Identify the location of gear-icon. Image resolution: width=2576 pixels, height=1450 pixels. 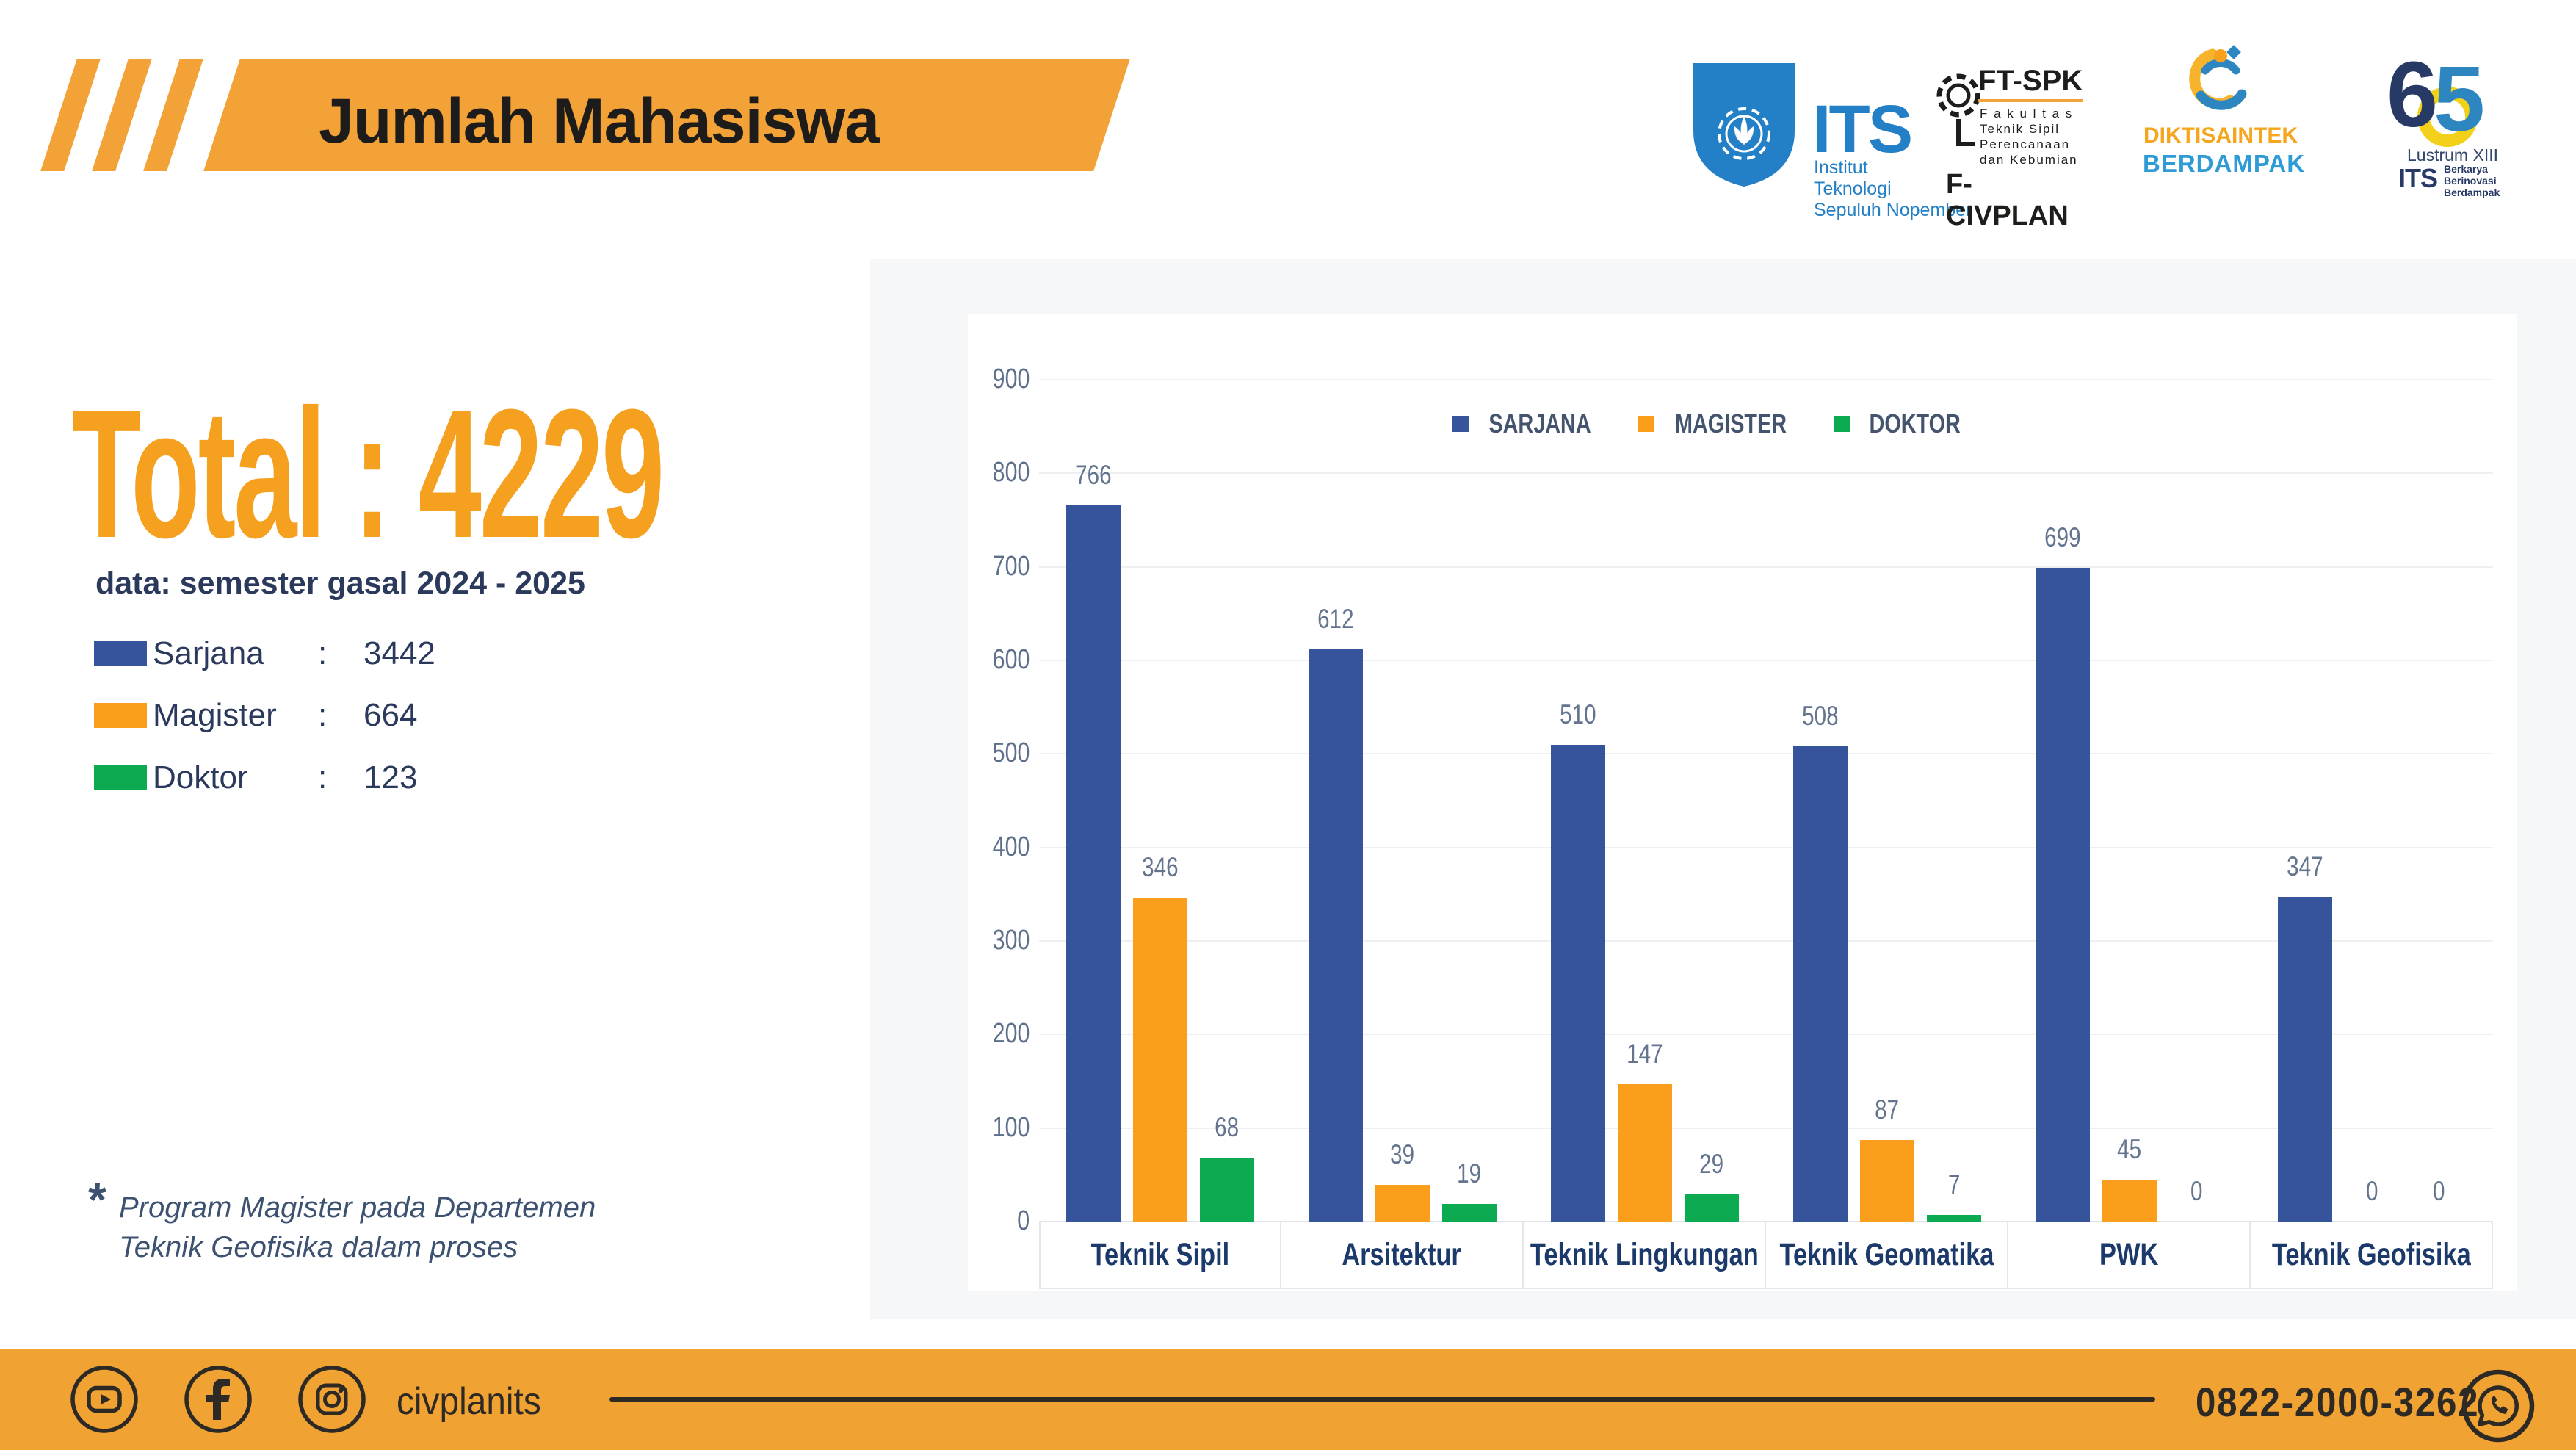
(1958, 109).